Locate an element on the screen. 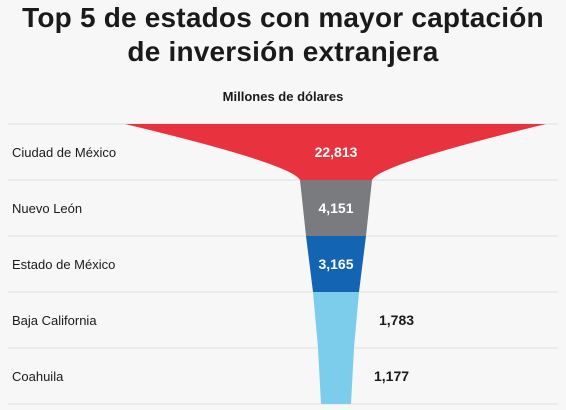 The width and height of the screenshot is (566, 410). category-label: Ciudad de México is located at coordinates (64, 152).